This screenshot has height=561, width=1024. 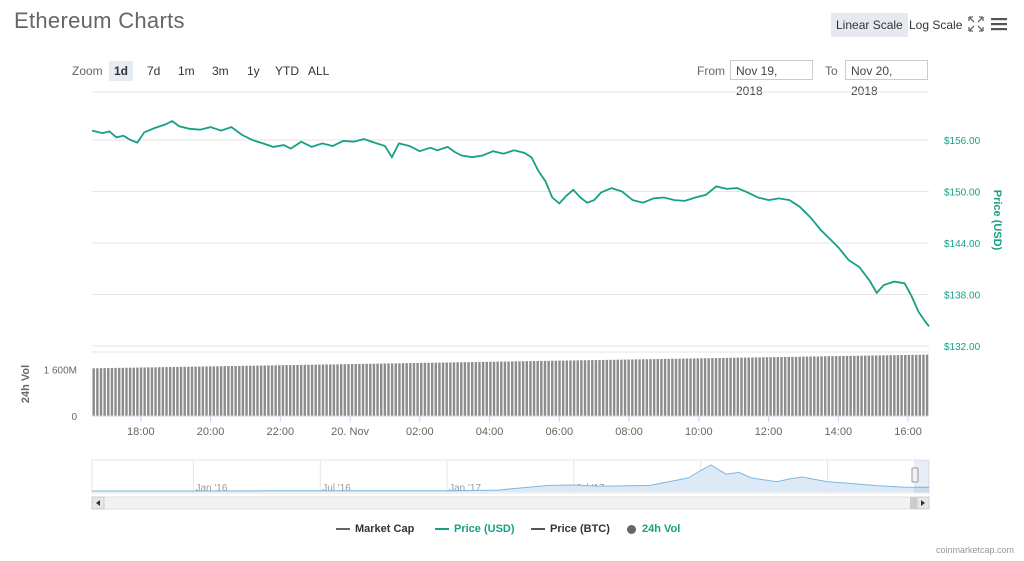 What do you see at coordinates (211, 432) in the screenshot?
I see `x-tick-label: 20:00` at bounding box center [211, 432].